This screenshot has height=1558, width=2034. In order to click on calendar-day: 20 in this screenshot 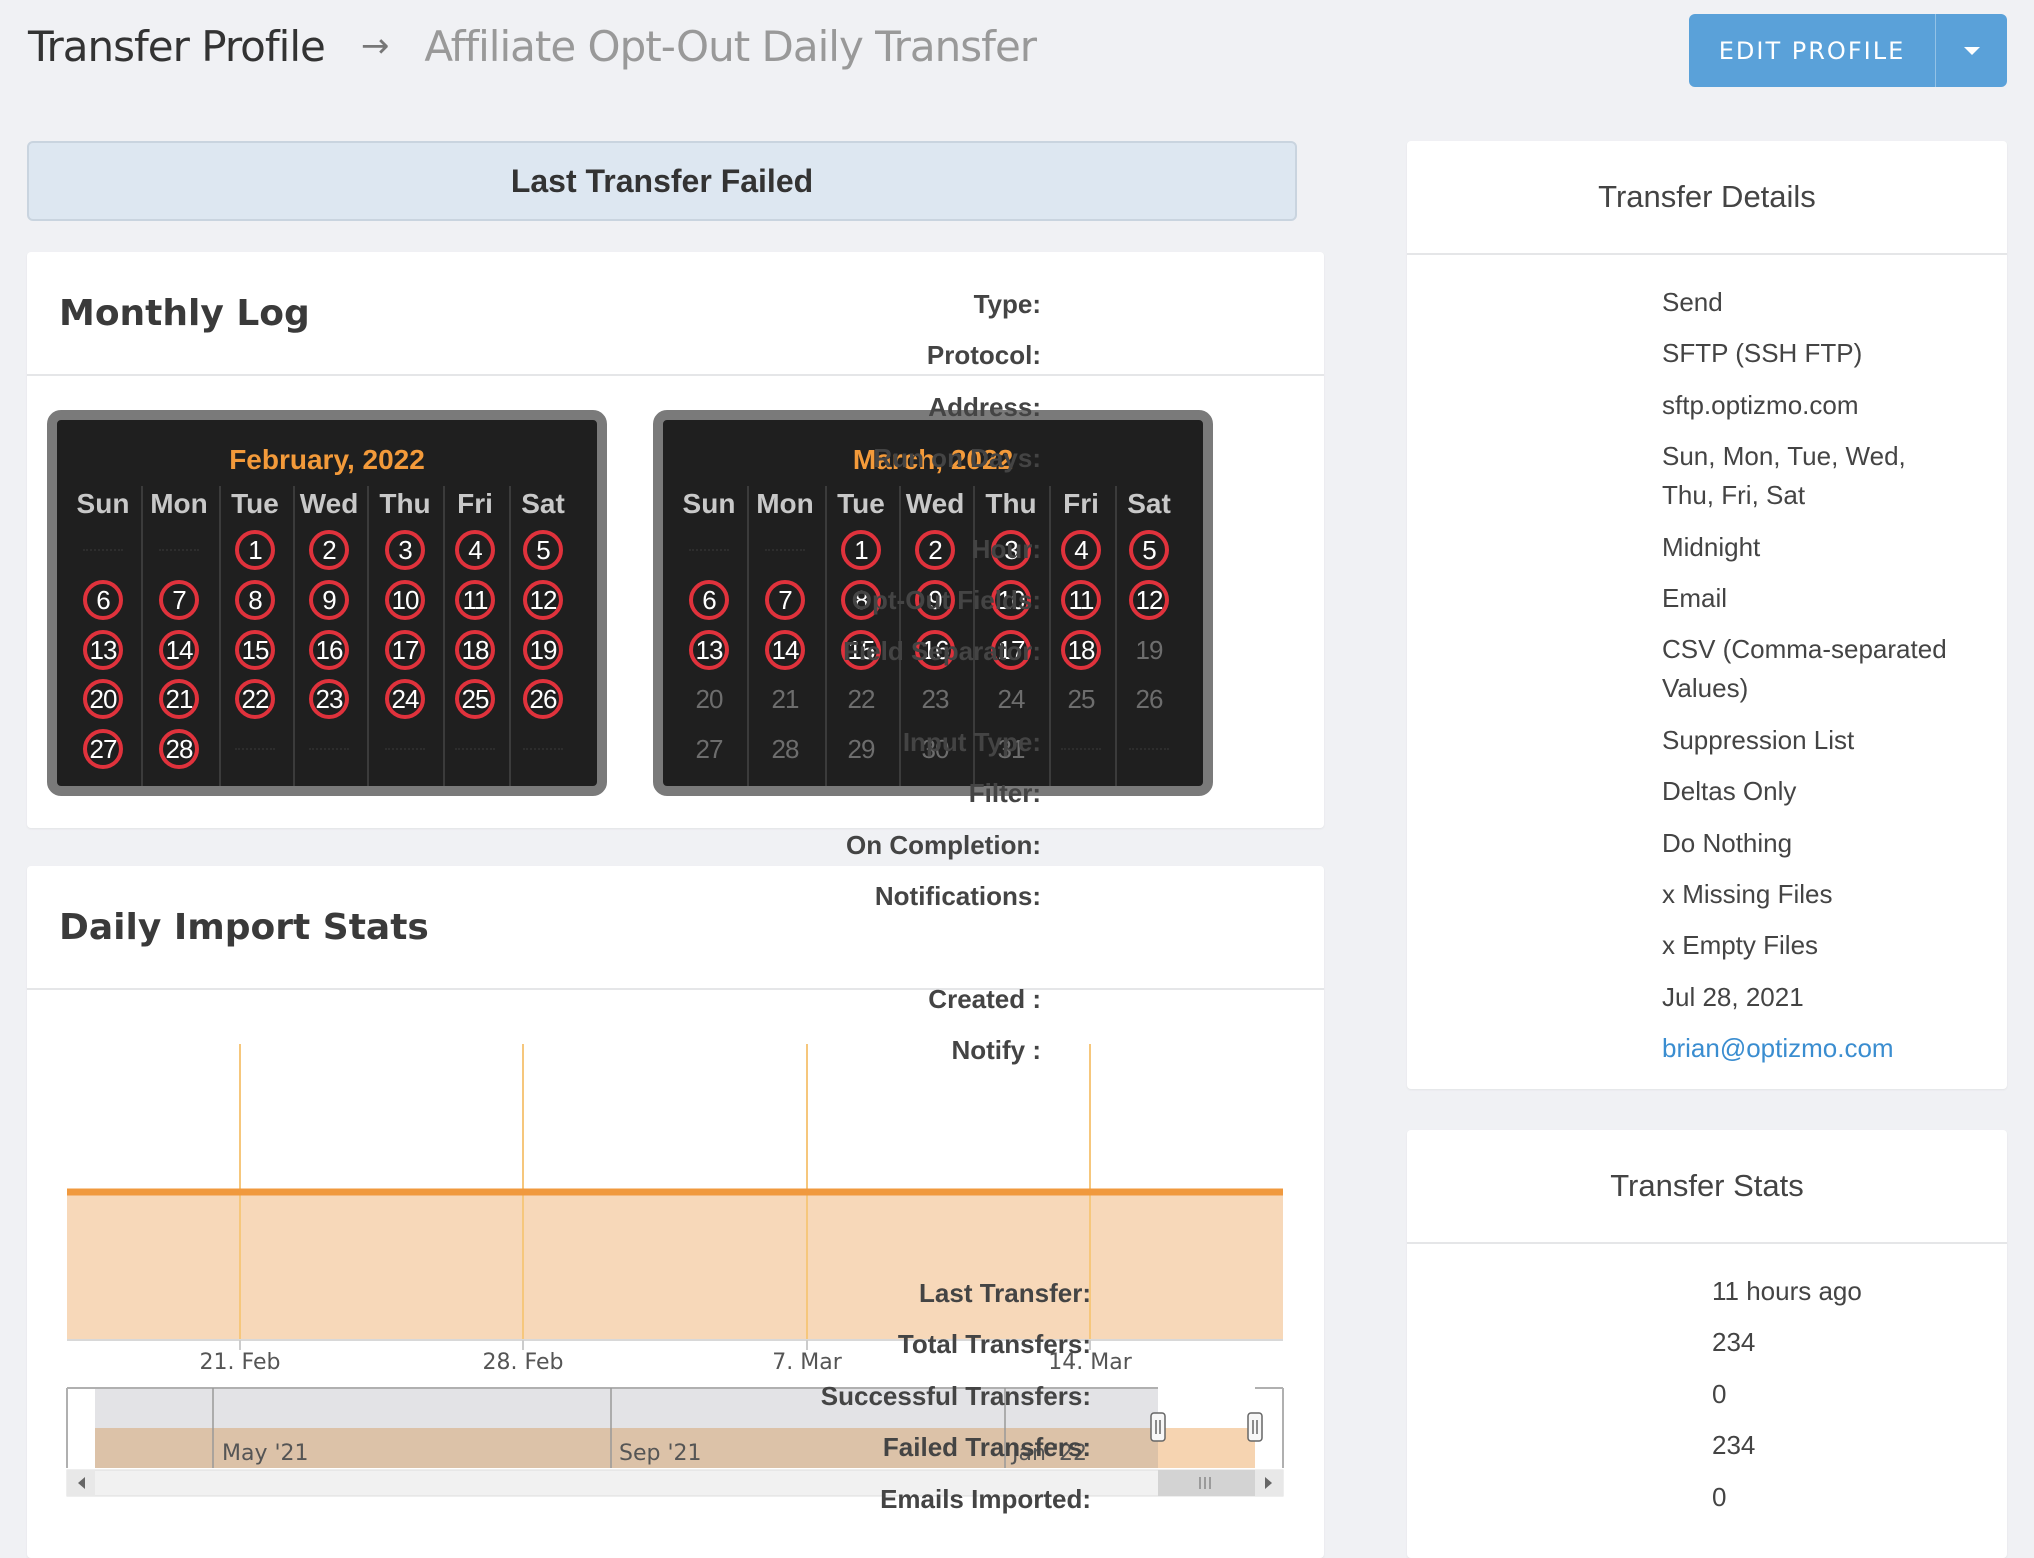, I will do `click(709, 698)`.